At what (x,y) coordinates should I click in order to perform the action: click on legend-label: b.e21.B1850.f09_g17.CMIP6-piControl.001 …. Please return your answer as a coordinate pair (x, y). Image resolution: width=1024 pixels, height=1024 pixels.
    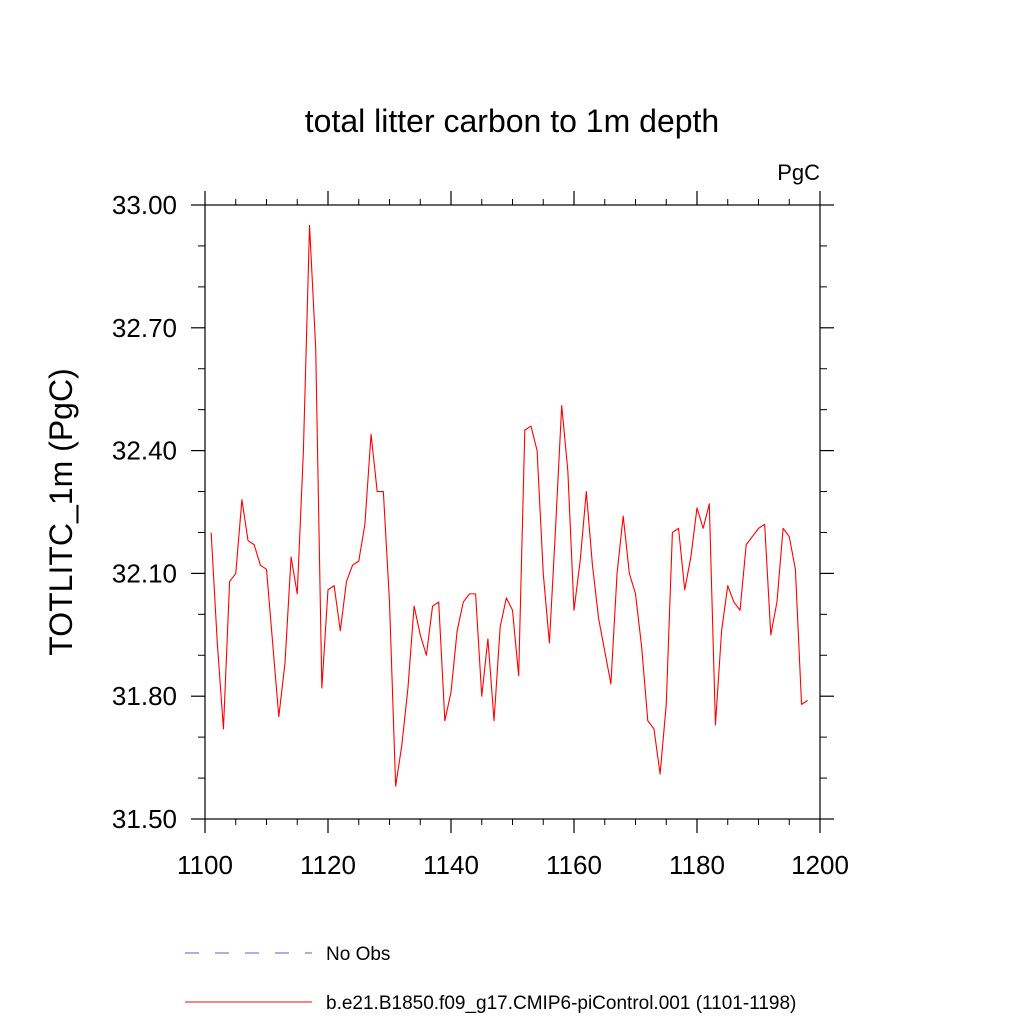
    Looking at the image, I should click on (561, 1003).